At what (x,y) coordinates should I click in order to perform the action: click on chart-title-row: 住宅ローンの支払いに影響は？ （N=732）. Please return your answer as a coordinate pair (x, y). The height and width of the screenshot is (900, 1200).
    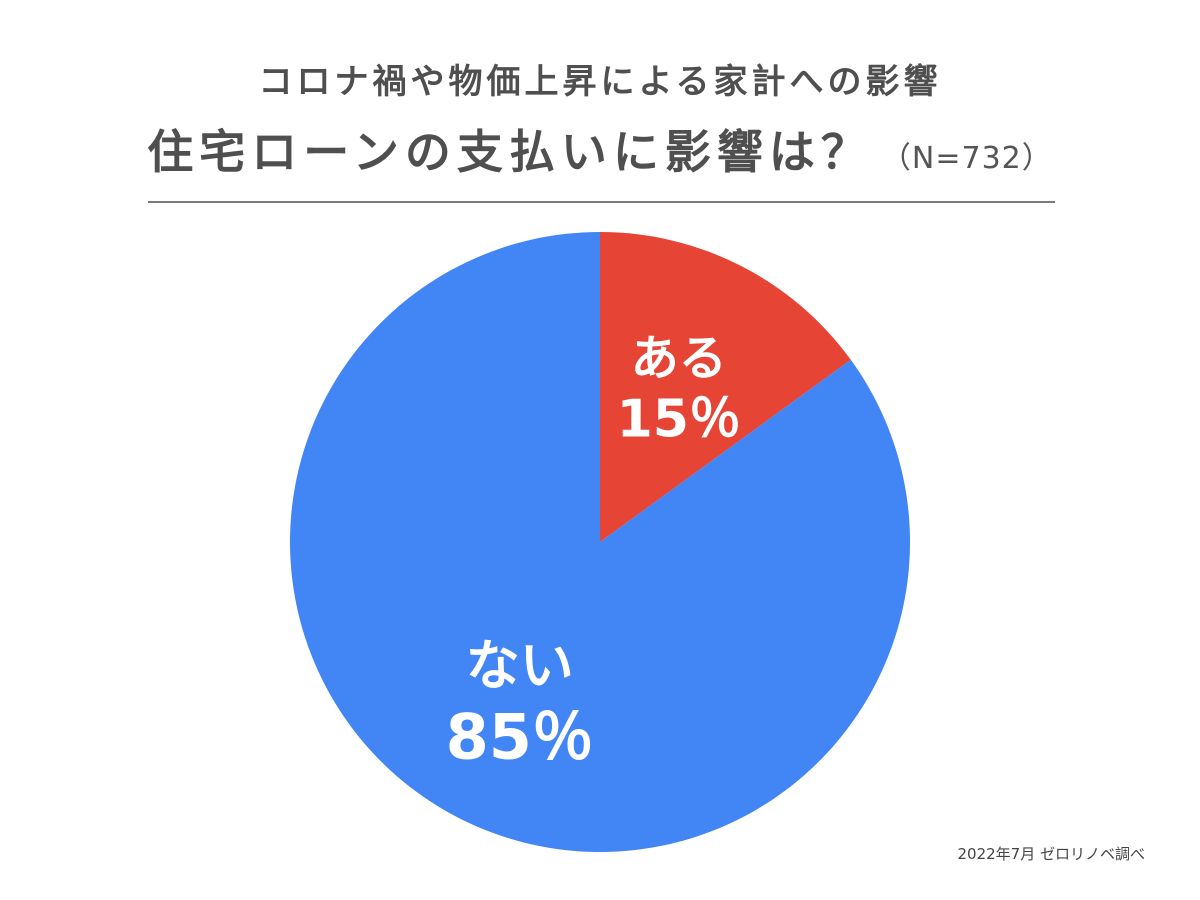
    Looking at the image, I should click on (600, 157).